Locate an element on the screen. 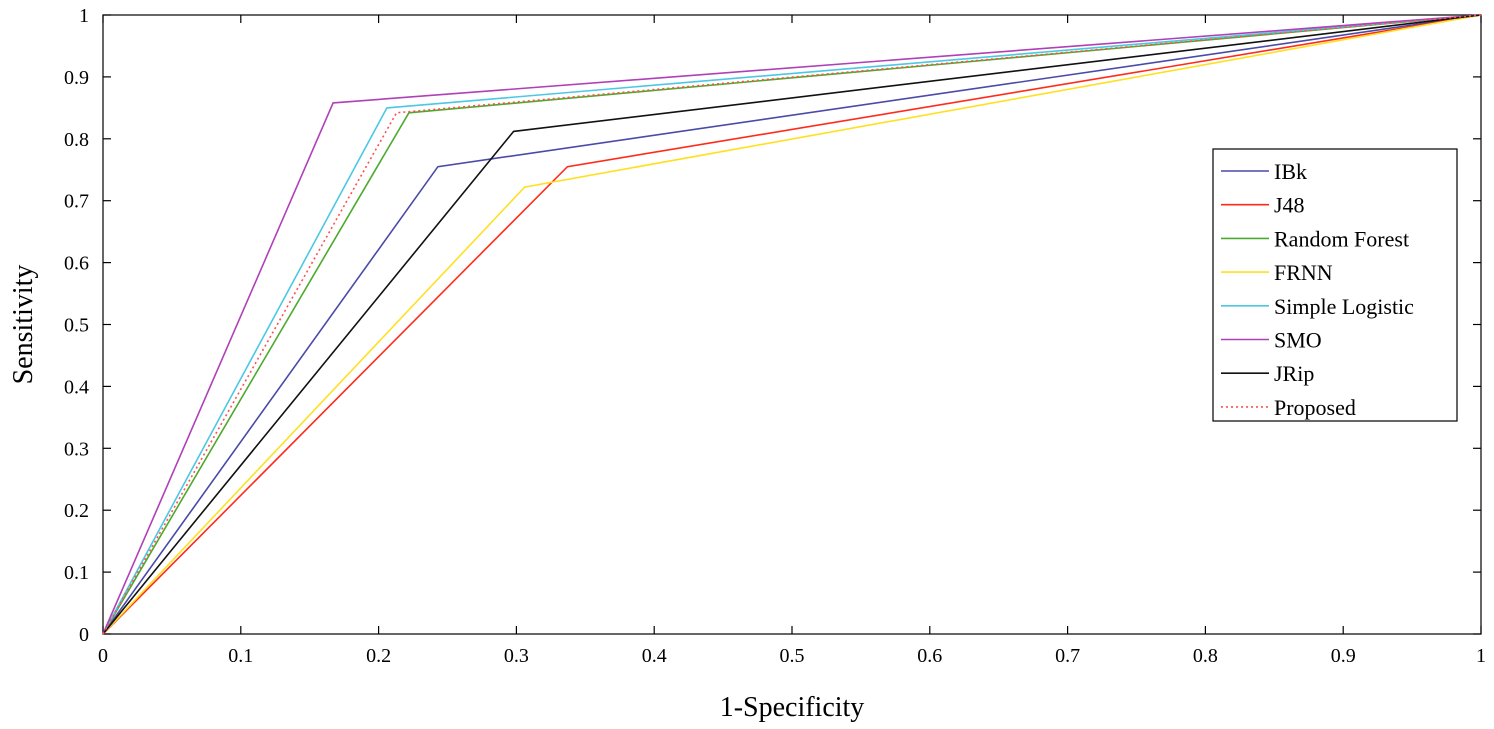  y-tick-label: 0.4 is located at coordinates (76, 387).